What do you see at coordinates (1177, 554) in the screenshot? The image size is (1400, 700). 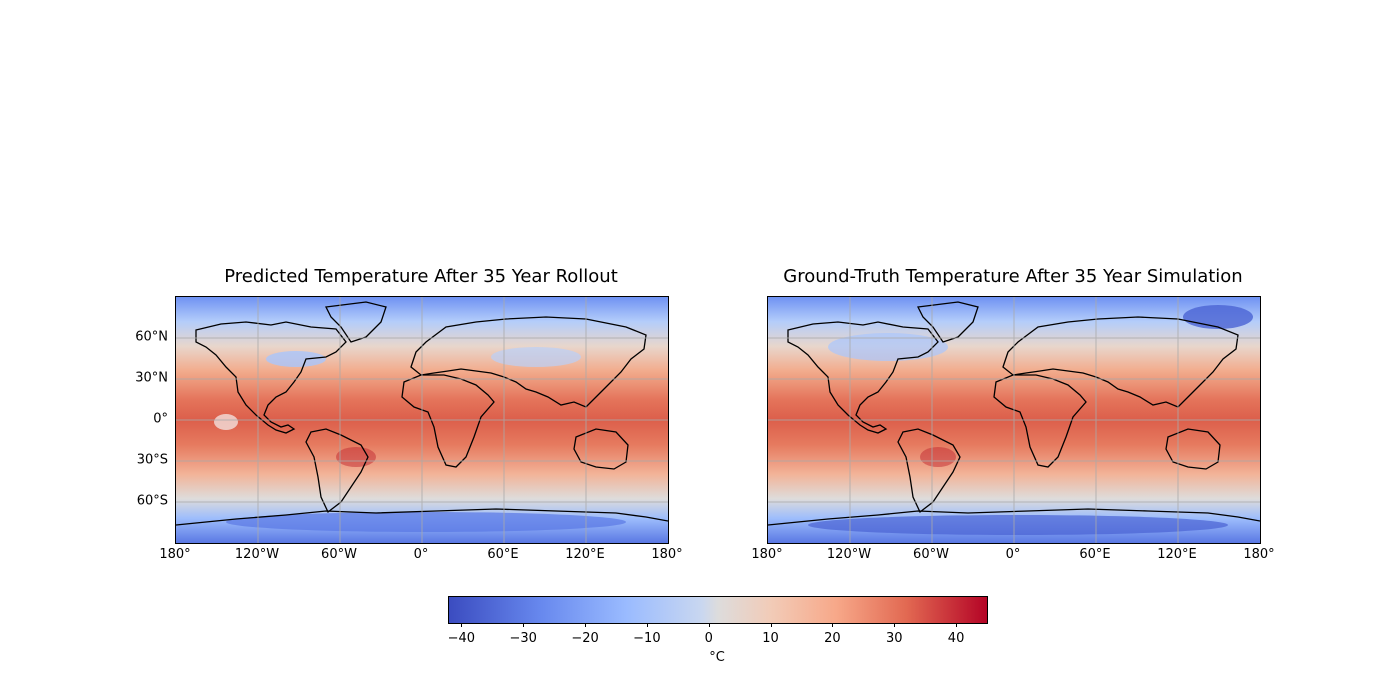 I see `x-tick-right-120e: 120°E` at bounding box center [1177, 554].